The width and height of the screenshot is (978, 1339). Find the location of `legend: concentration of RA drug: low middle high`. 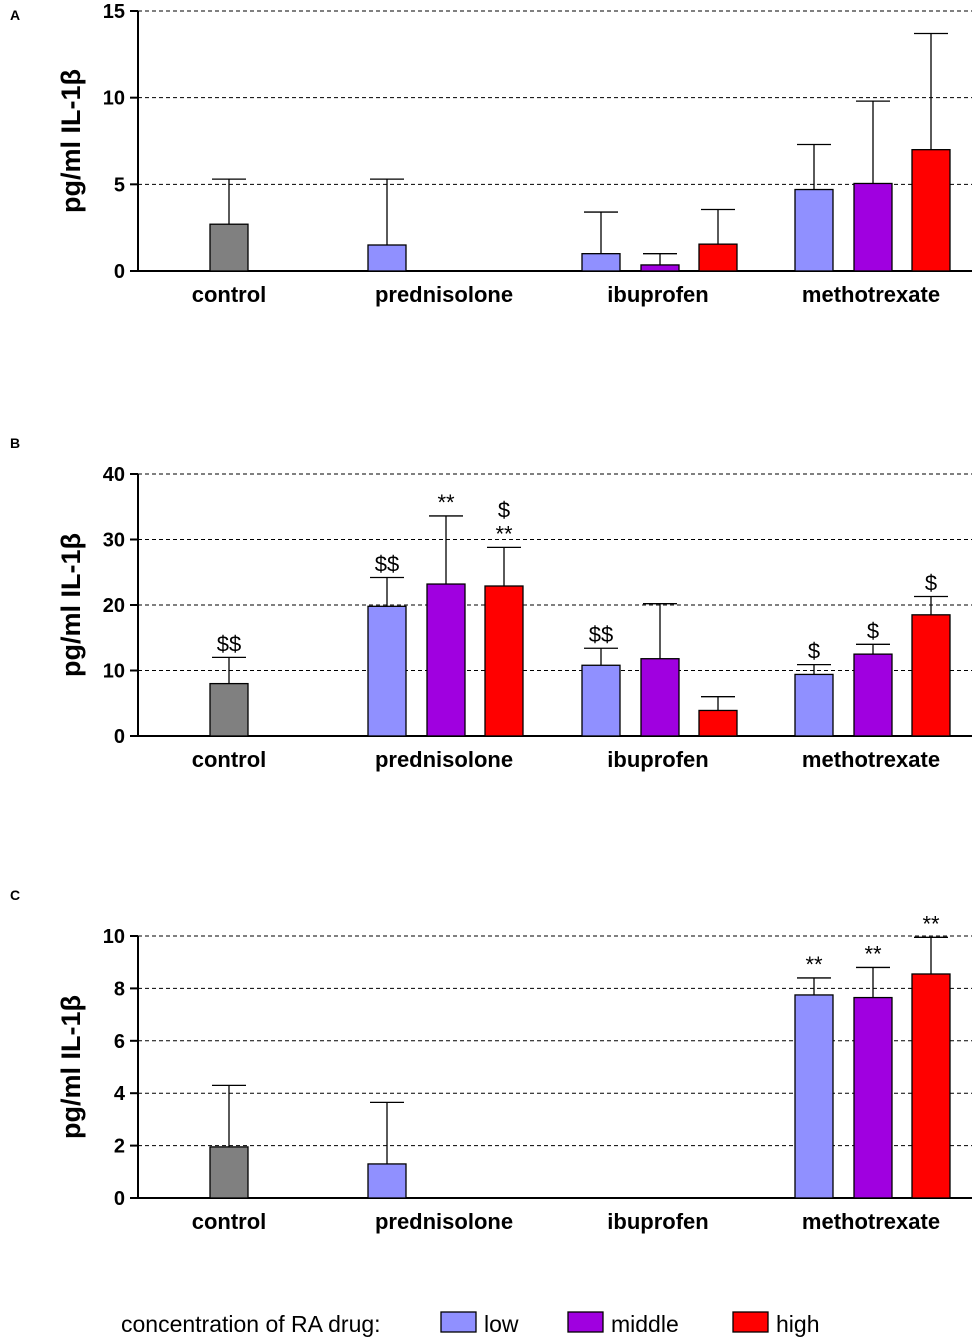

legend: concentration of RA drug: low middle high is located at coordinates (470, 1324).